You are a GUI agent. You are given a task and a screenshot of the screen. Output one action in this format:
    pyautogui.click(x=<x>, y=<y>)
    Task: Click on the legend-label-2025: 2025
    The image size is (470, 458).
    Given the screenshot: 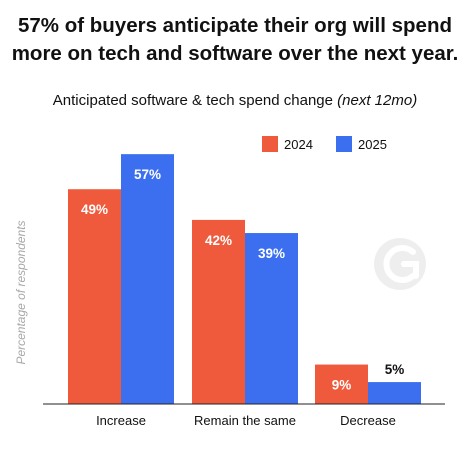 What is the action you would take?
    pyautogui.click(x=372, y=144)
    